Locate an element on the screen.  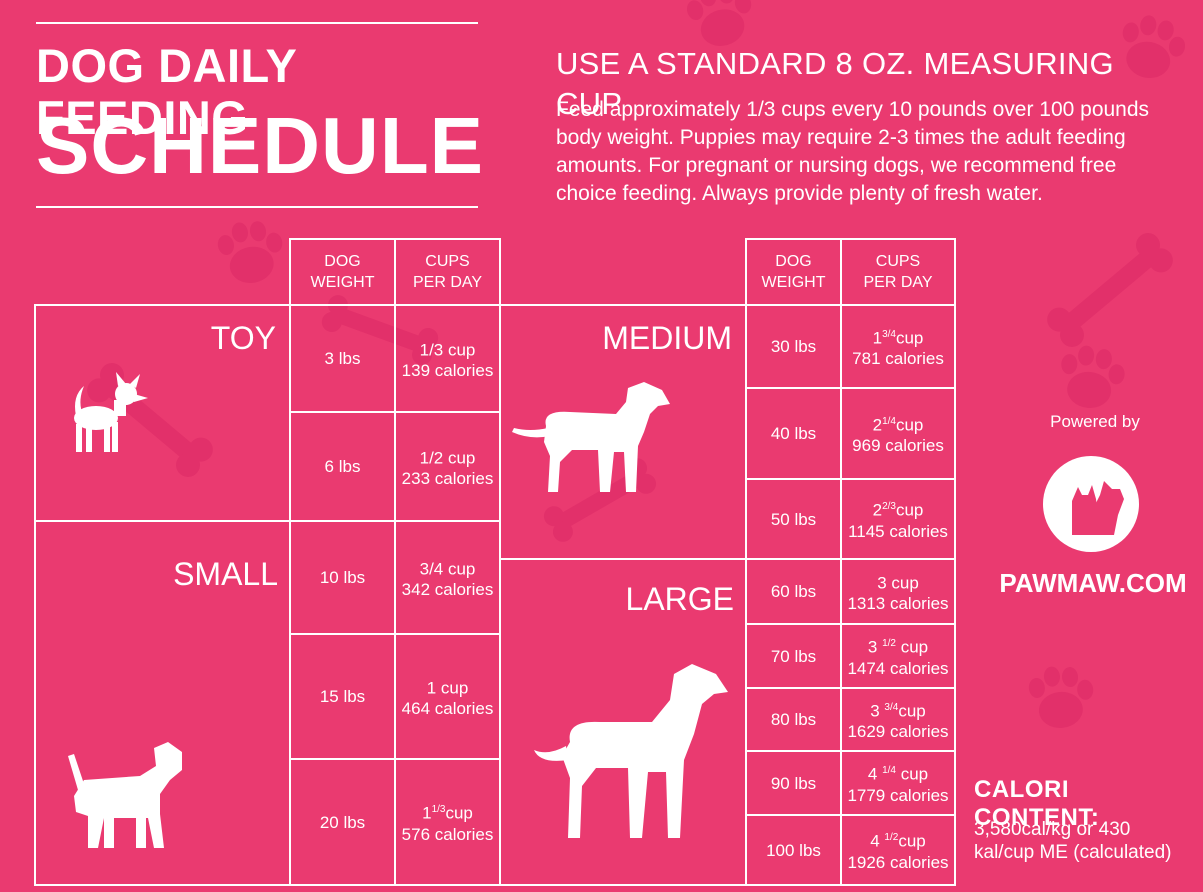
category-toy-label: TOY is located at coordinates (243, 338).